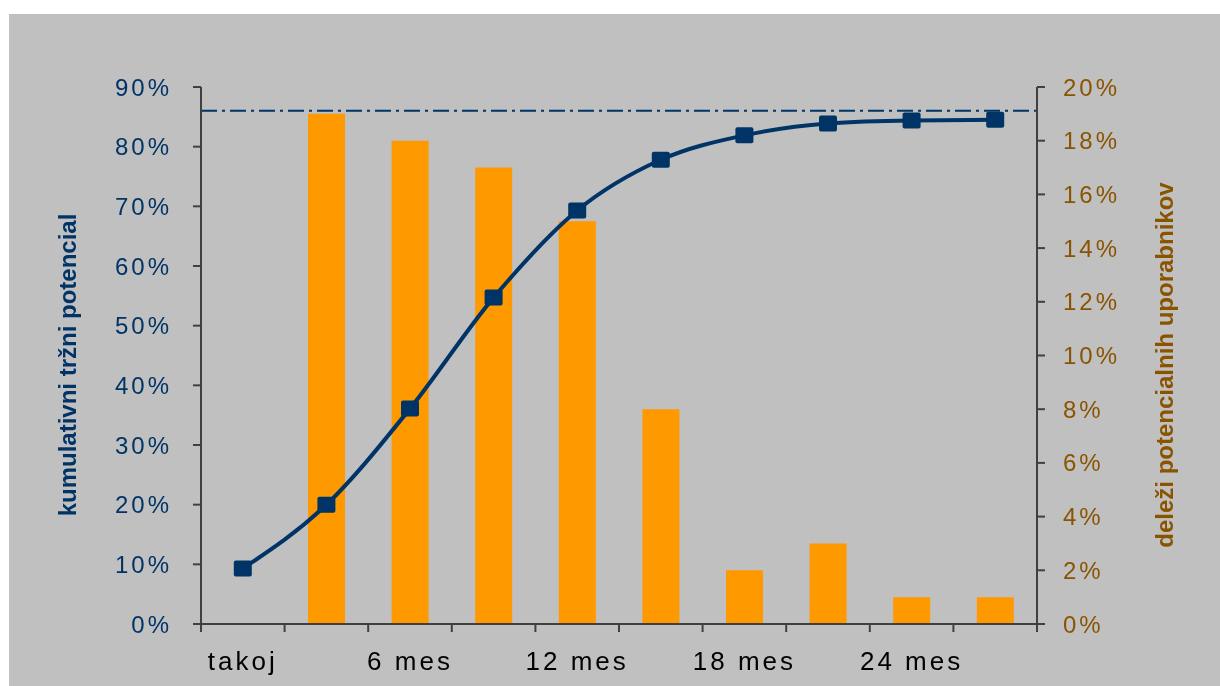 Image resolution: width=1220 pixels, height=686 pixels. What do you see at coordinates (143, 87) in the screenshot?
I see `y-tick-label: 90%` at bounding box center [143, 87].